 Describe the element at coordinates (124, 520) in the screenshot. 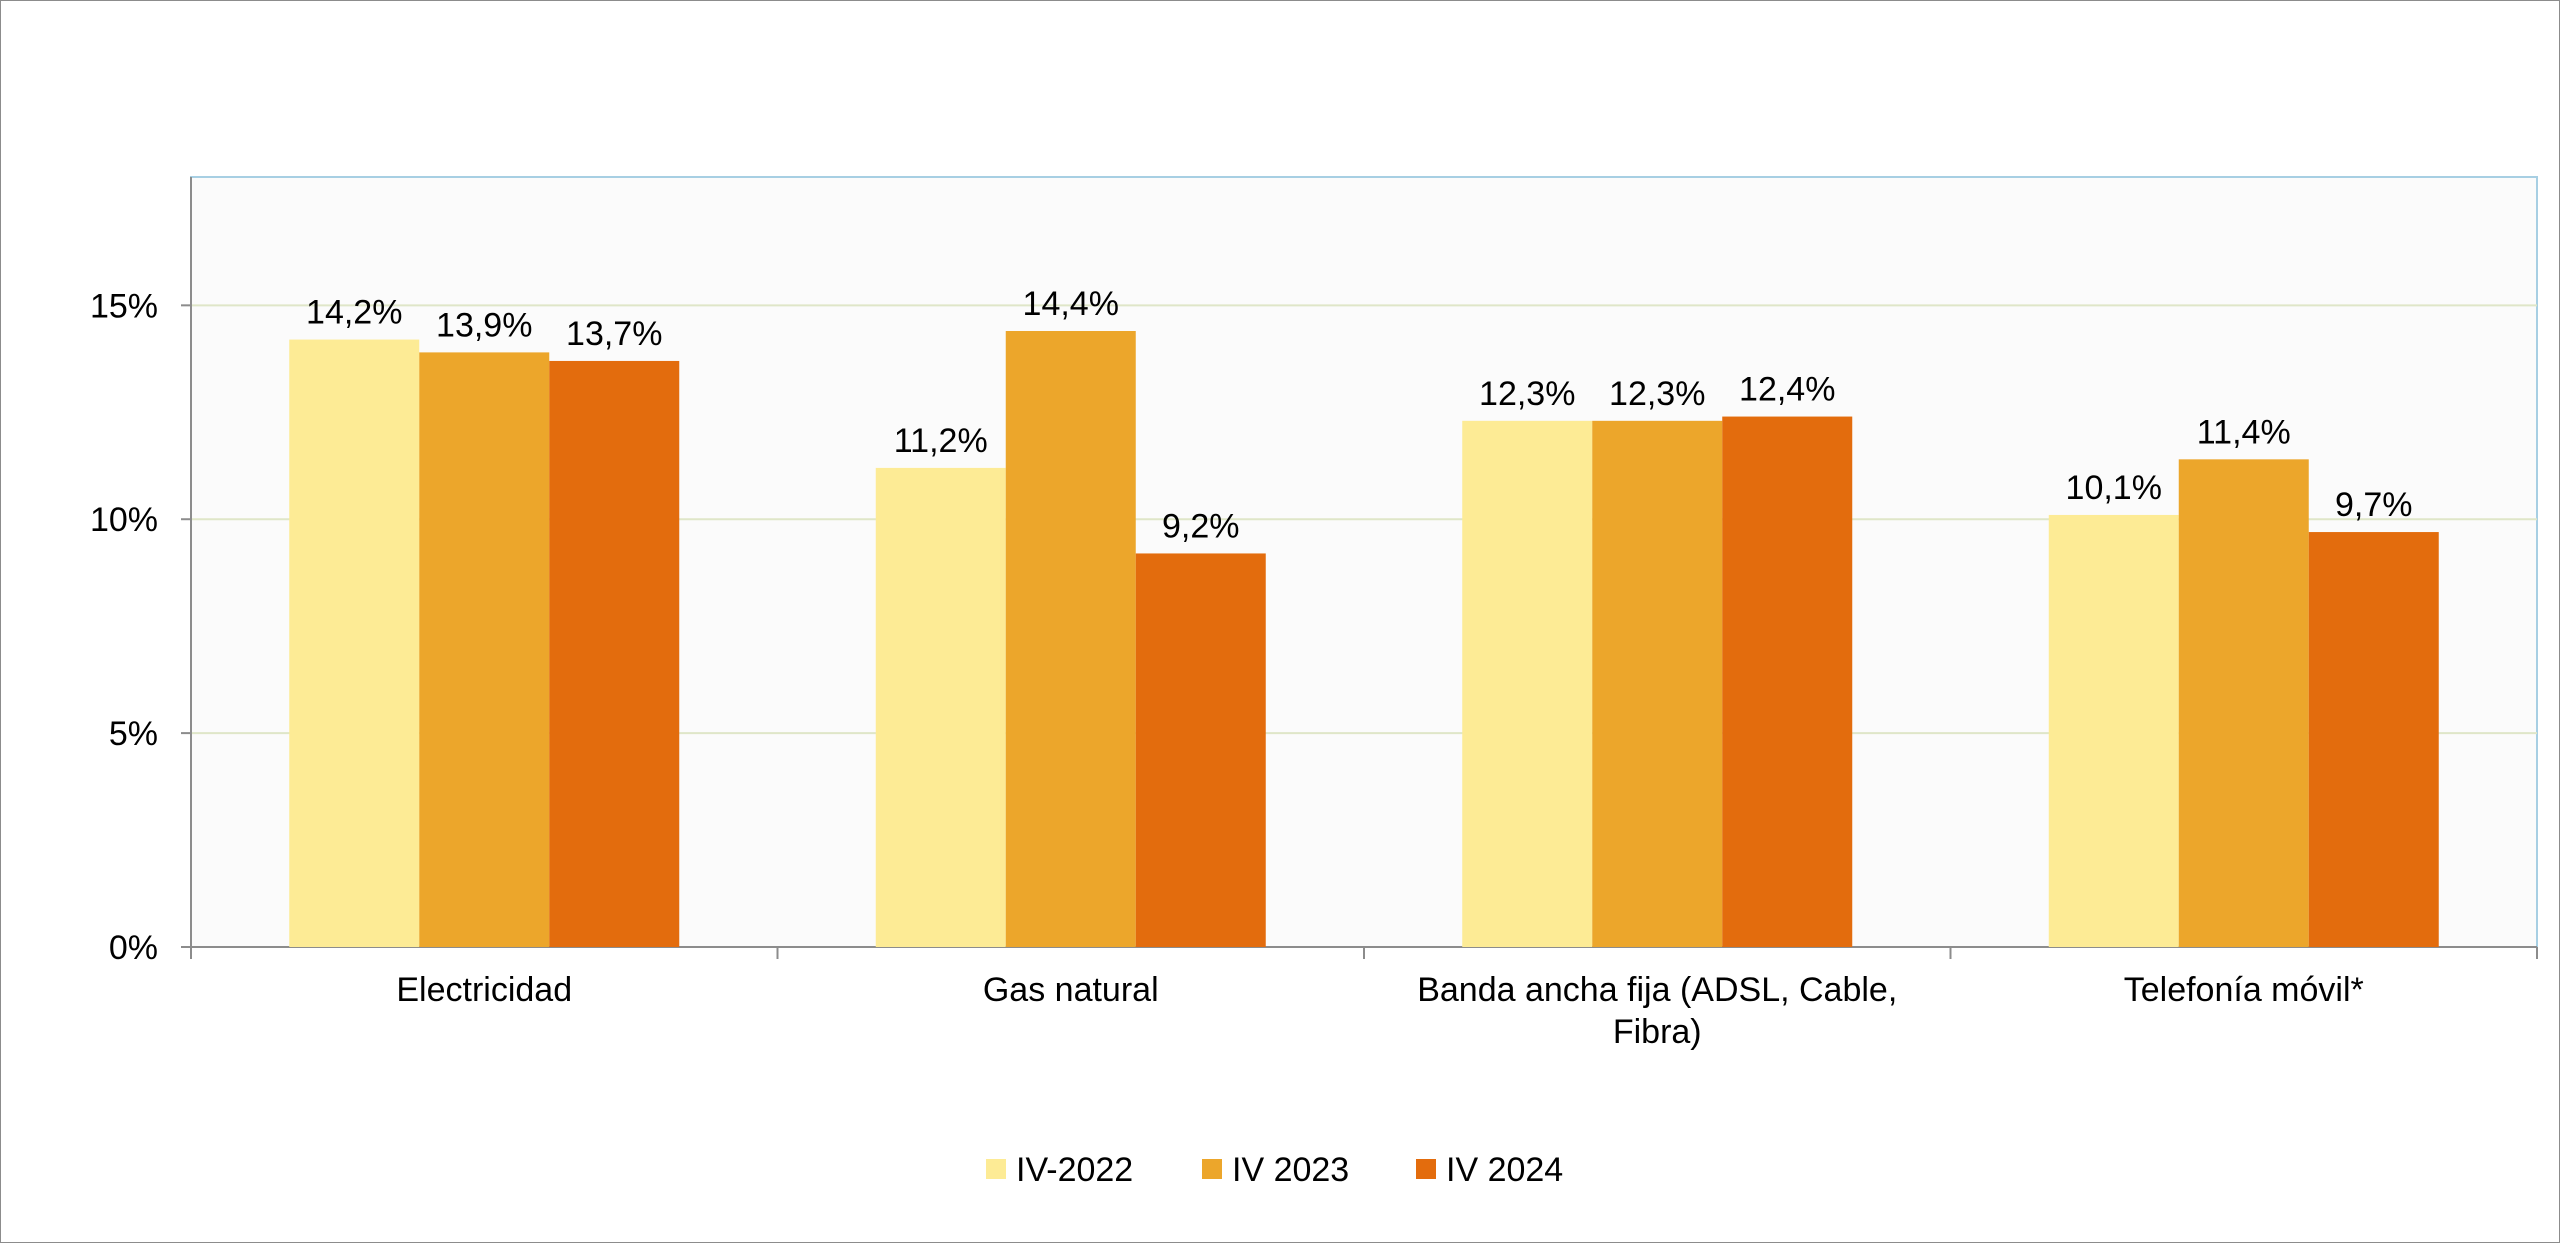

I see `y-tick-label: 10%` at that location.